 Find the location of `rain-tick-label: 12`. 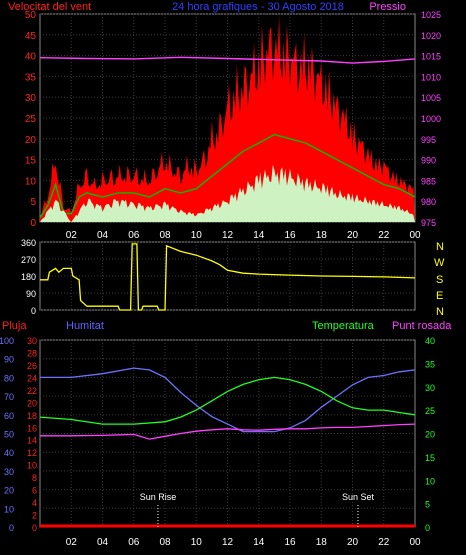

rain-tick-label: 12 is located at coordinates (32, 453).